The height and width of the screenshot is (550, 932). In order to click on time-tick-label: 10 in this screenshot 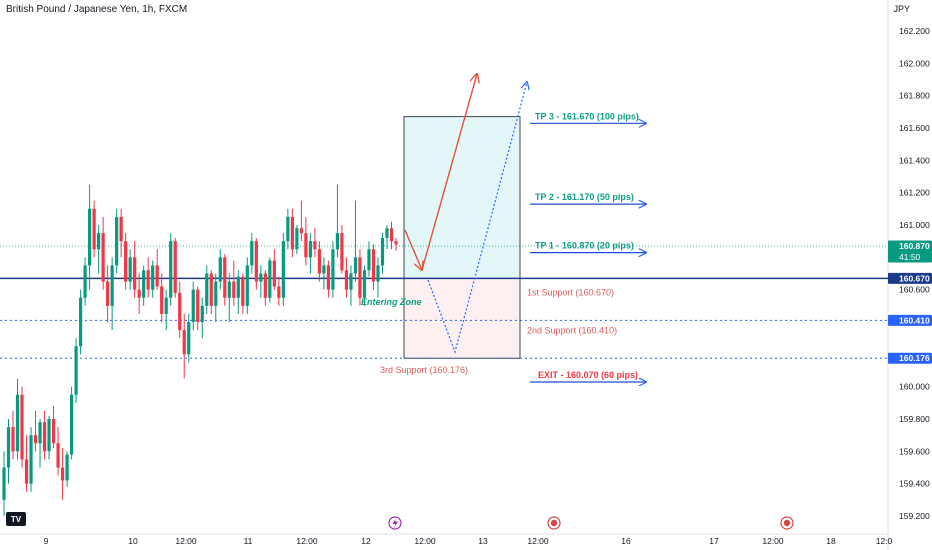, I will do `click(133, 541)`.